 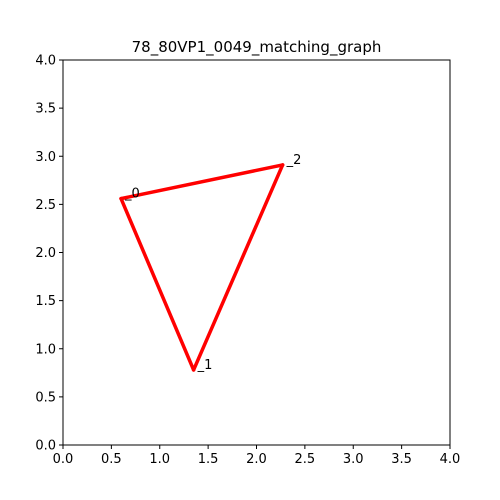 I want to click on y-tick-label-5: 2.5, so click(x=45, y=205).